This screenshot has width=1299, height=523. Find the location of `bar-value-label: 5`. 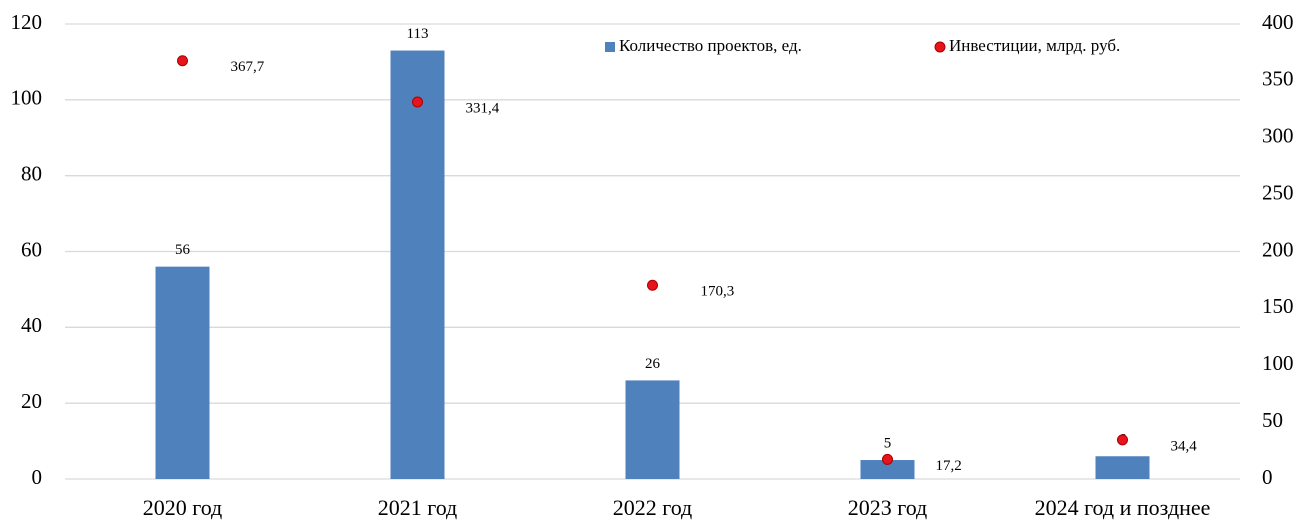

bar-value-label: 5 is located at coordinates (888, 443).